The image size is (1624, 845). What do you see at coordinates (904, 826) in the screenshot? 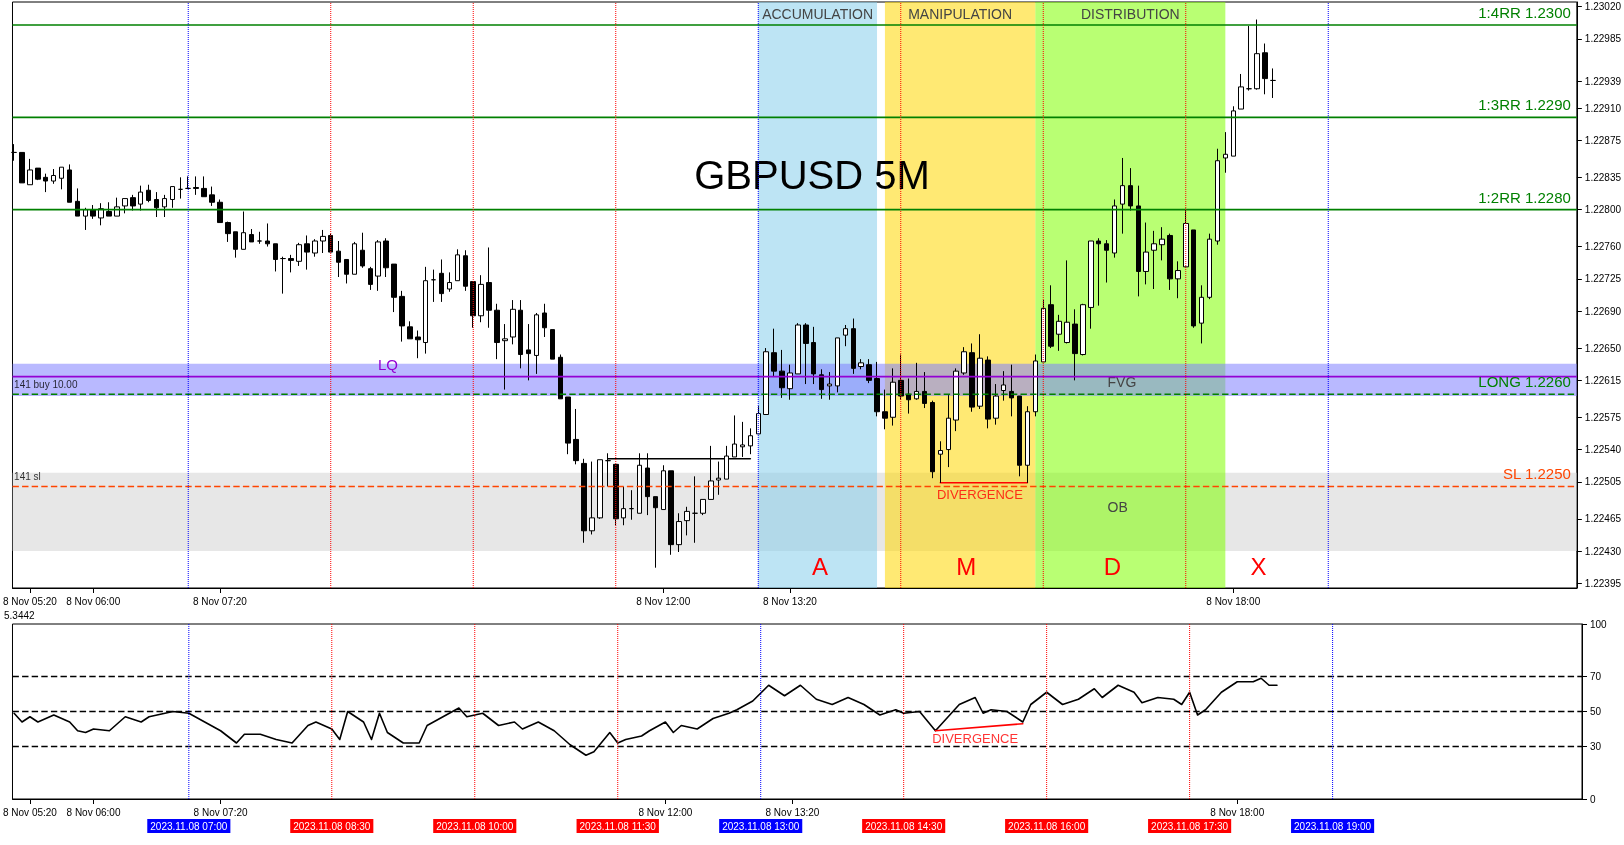
I see `ref-line-label: 2023.11.08 14:30` at bounding box center [904, 826].